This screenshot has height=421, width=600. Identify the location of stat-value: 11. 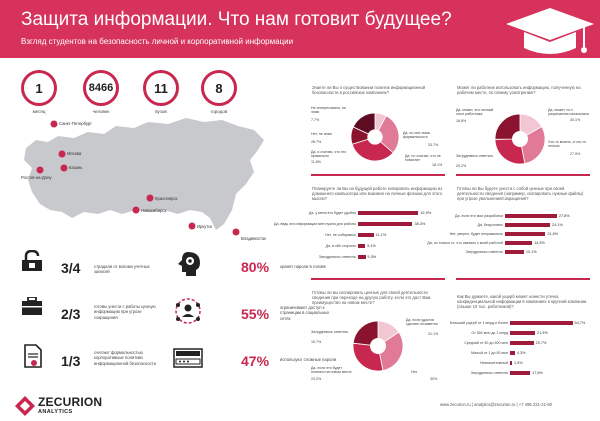
(161, 88).